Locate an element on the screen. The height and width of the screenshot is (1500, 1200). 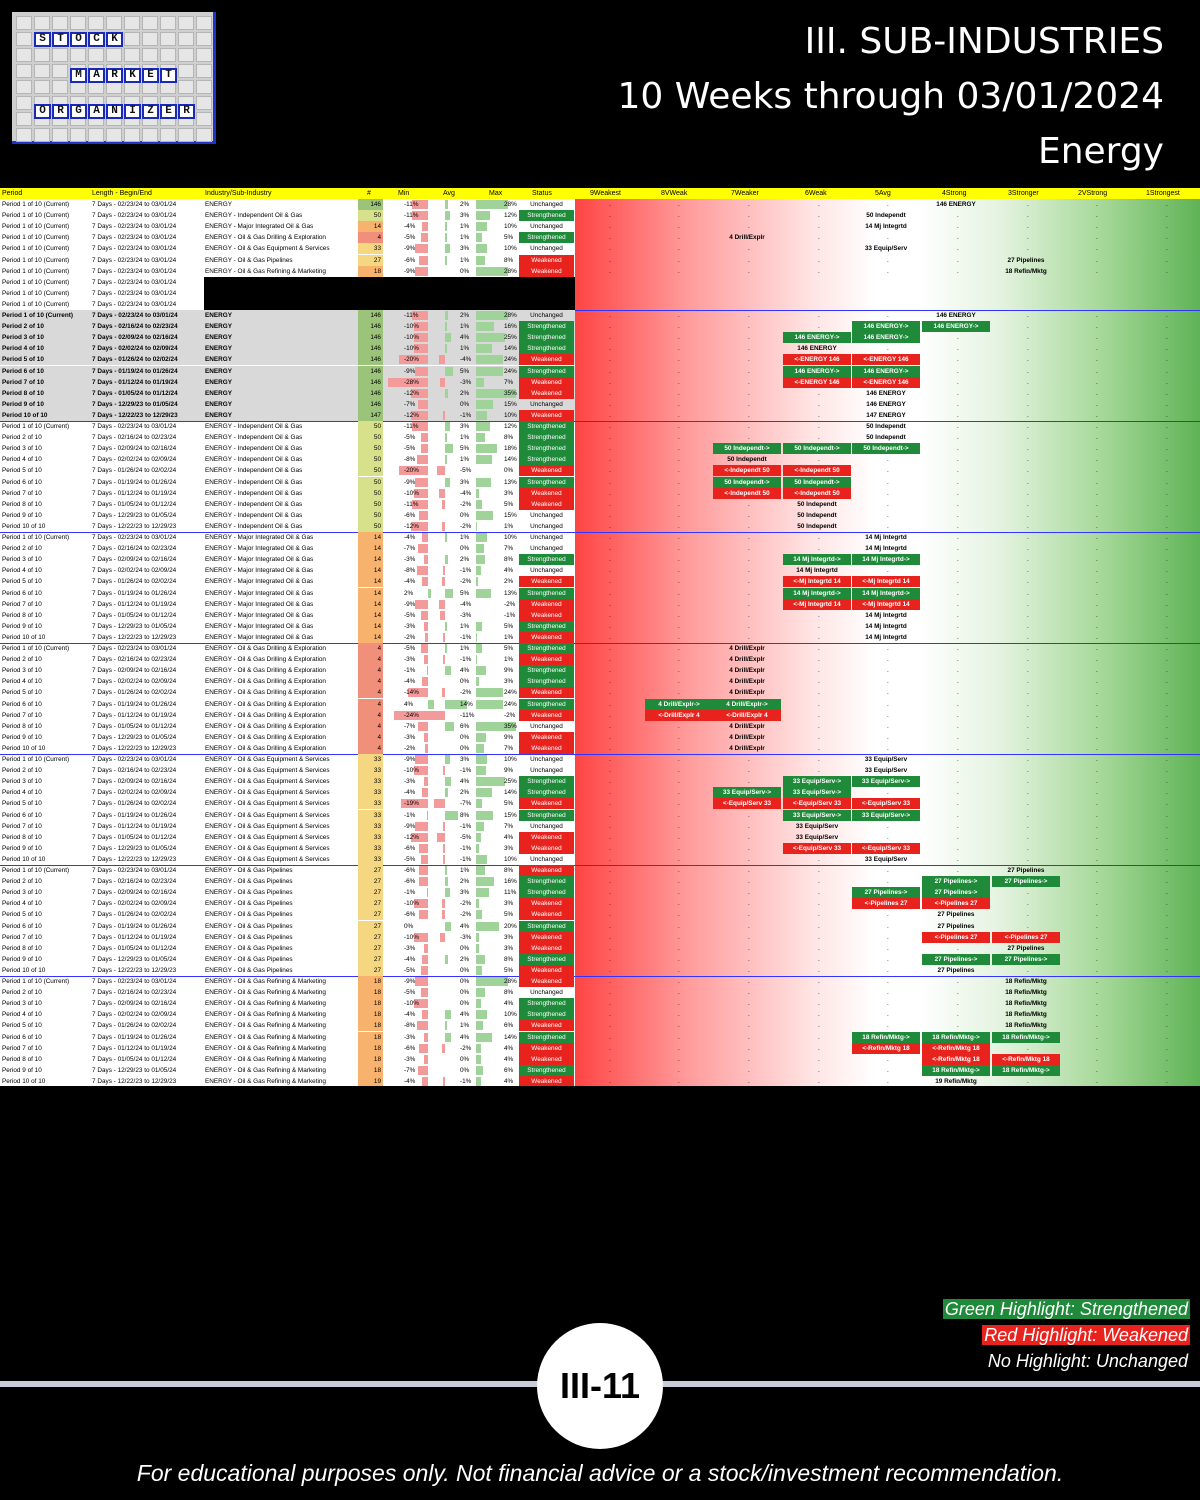
column-header: # is located at coordinates (369, 193).